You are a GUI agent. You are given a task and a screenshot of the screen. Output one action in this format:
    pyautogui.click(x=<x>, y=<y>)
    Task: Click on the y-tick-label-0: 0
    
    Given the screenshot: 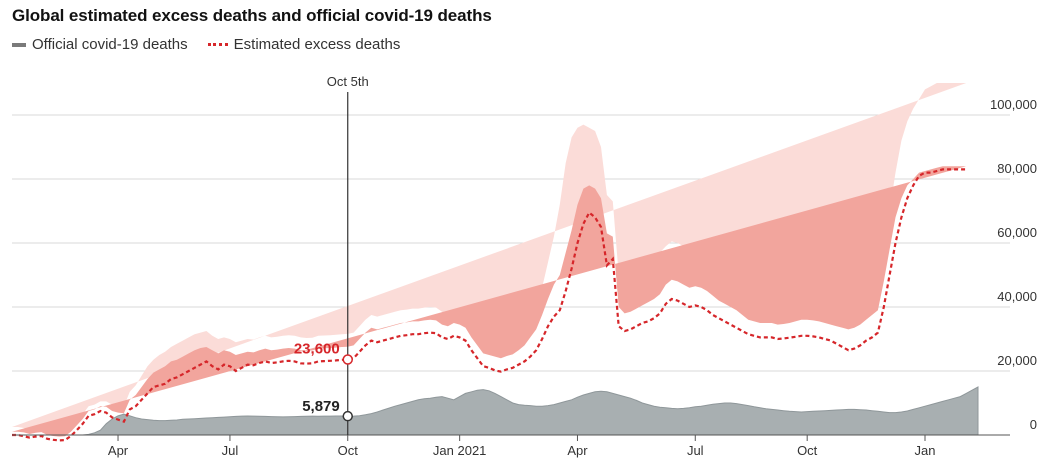 What is the action you would take?
    pyautogui.click(x=1033, y=424)
    